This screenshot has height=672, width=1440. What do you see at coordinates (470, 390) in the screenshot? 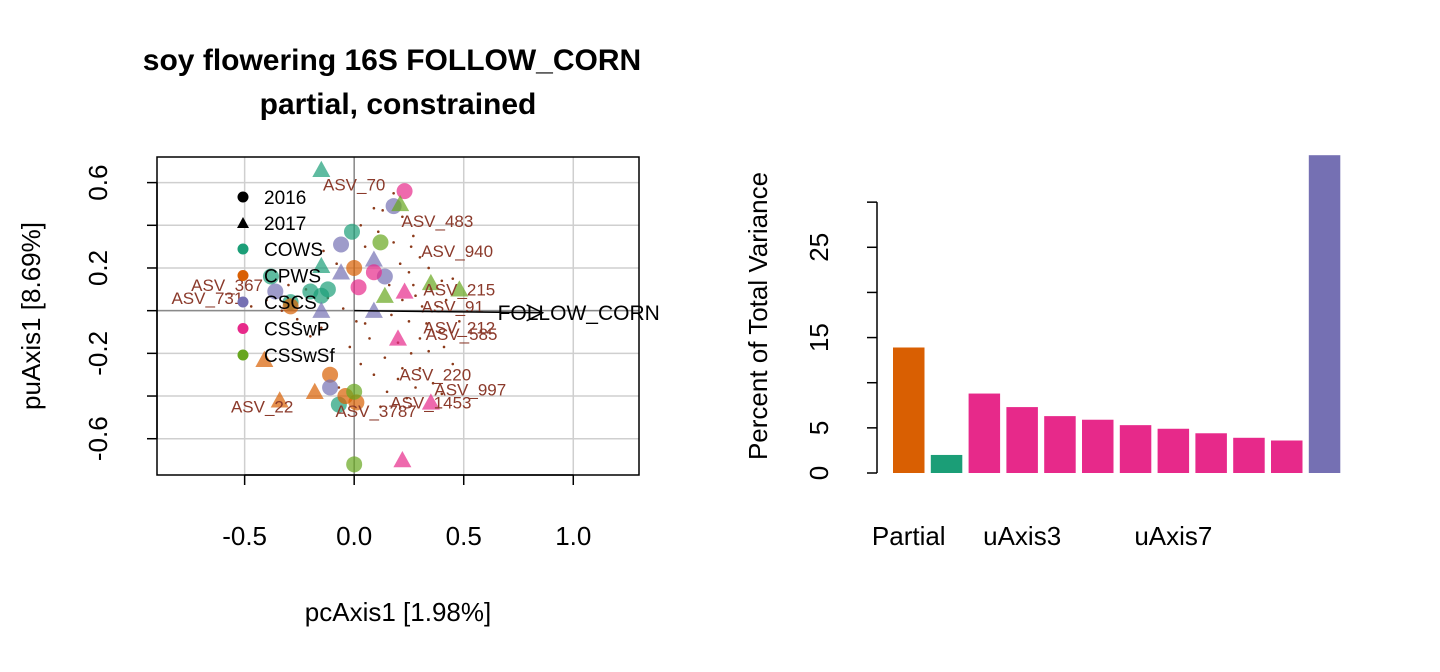
I see `species-label: ASV_997` at bounding box center [470, 390].